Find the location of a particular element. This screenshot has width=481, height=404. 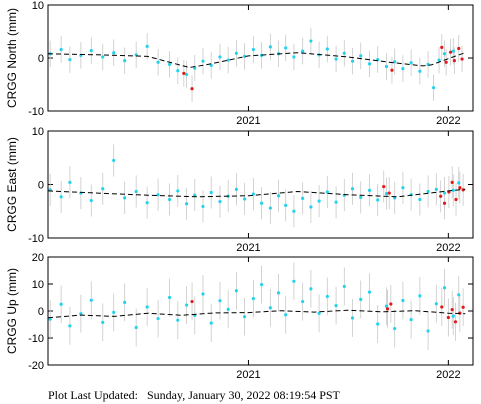

y-axis-title: CRGG North (mm) is located at coordinates (12, 58).